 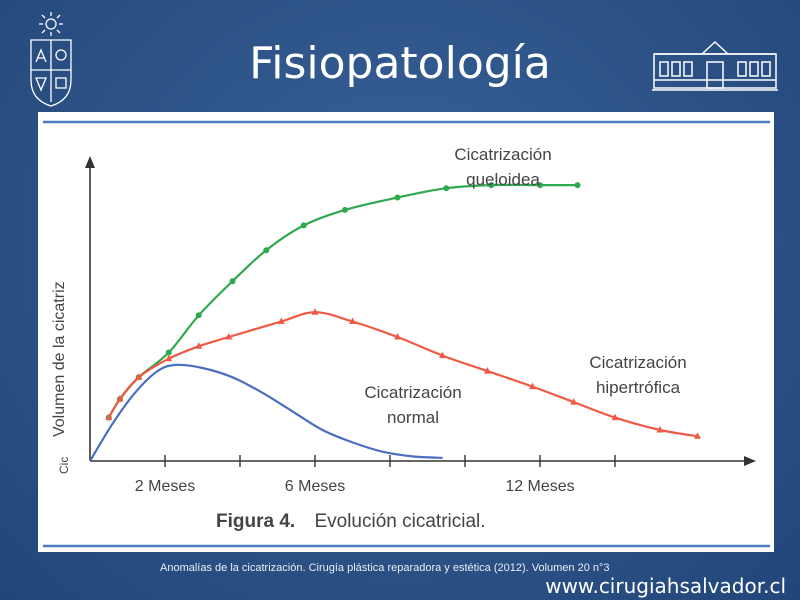 What do you see at coordinates (375, 475) in the screenshot?
I see `x-axis-ticks: 2 Meses 6 Meses 12 Meses` at bounding box center [375, 475].